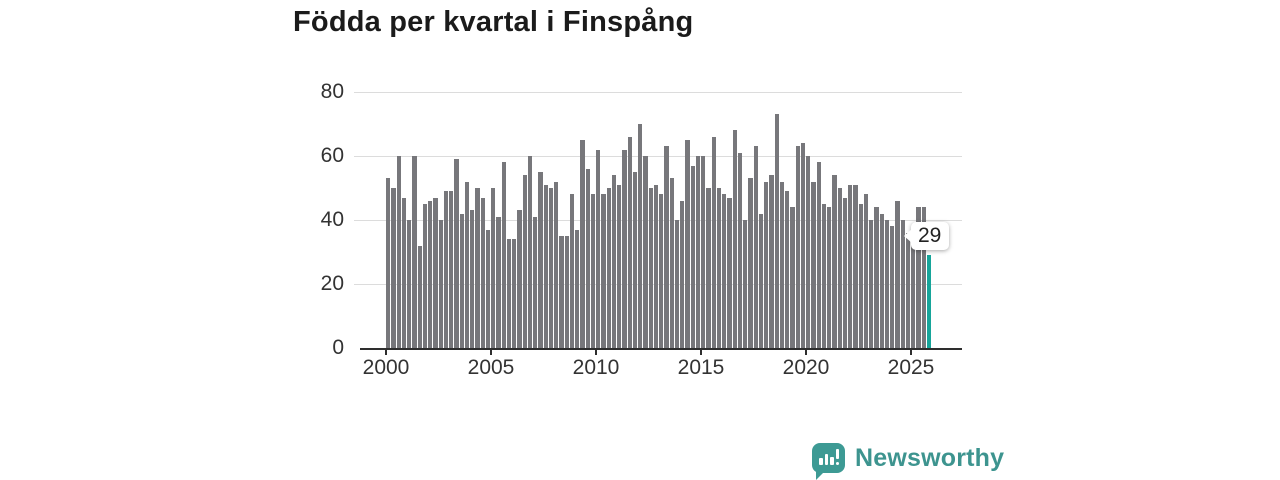  Describe the element at coordinates (930, 235) in the screenshot. I see `callout-value: 29` at that location.